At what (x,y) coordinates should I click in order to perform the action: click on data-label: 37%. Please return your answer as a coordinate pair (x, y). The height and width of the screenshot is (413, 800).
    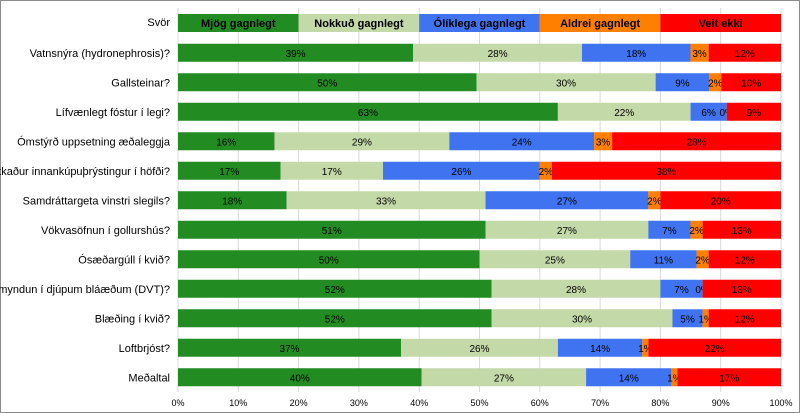
    Looking at the image, I should click on (290, 349).